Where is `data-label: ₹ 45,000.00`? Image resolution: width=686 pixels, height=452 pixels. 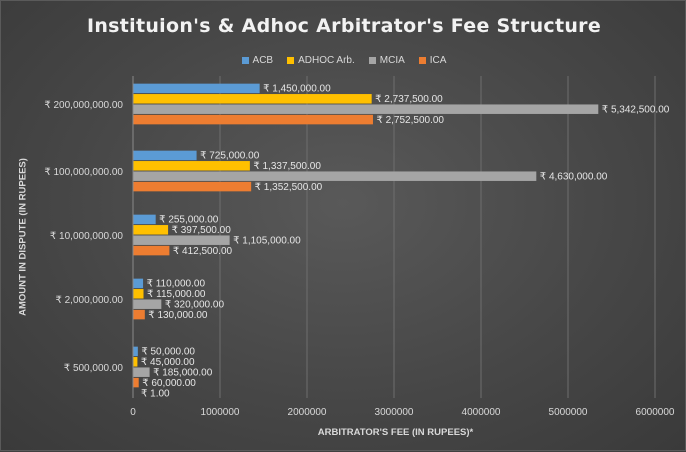
data-label: ₹ 45,000.00 is located at coordinates (168, 362).